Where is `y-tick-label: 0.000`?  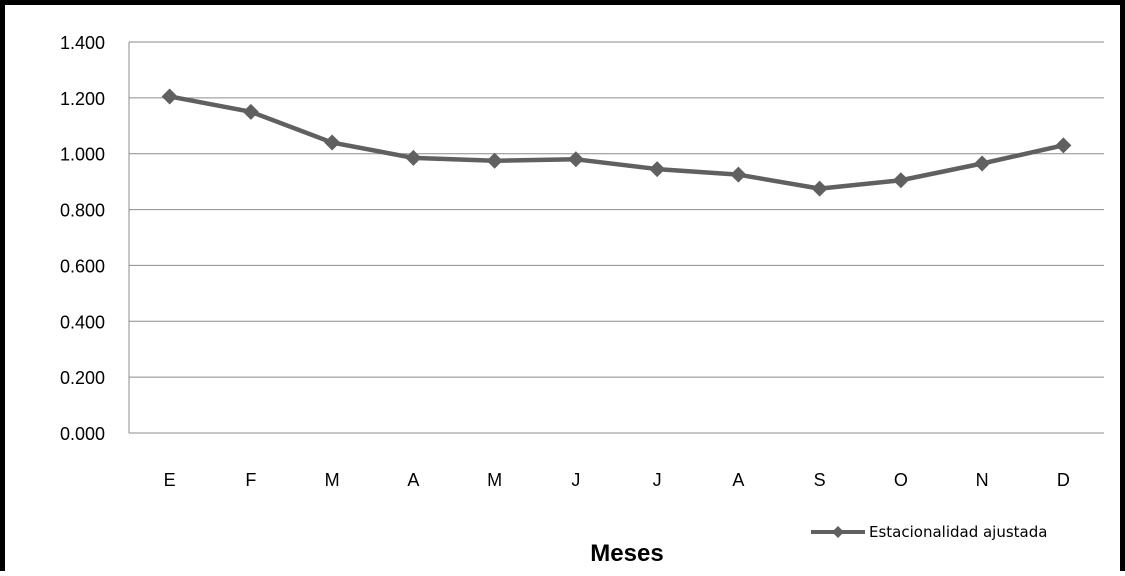
y-tick-label: 0.000 is located at coordinates (82, 434).